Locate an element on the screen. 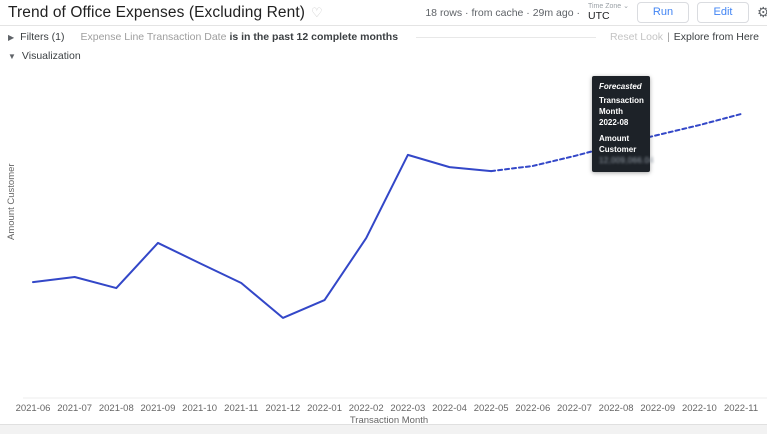 This screenshot has height=434, width=767. svg-text: 2021-07 is located at coordinates (74, 408).